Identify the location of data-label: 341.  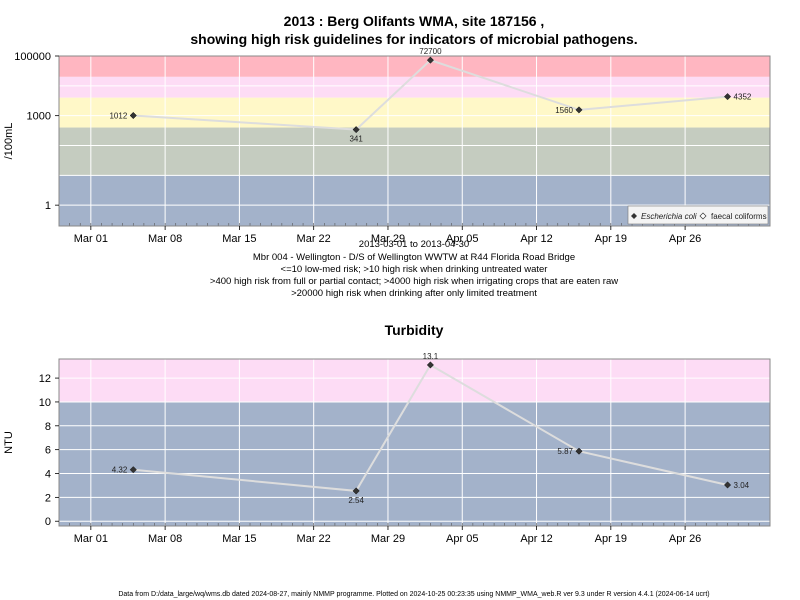
(356, 139).